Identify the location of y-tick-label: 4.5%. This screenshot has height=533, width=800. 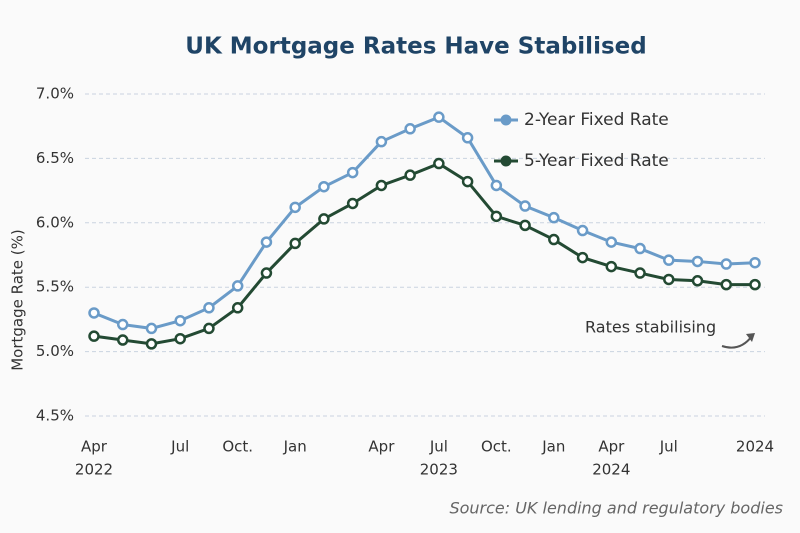
(55, 416).